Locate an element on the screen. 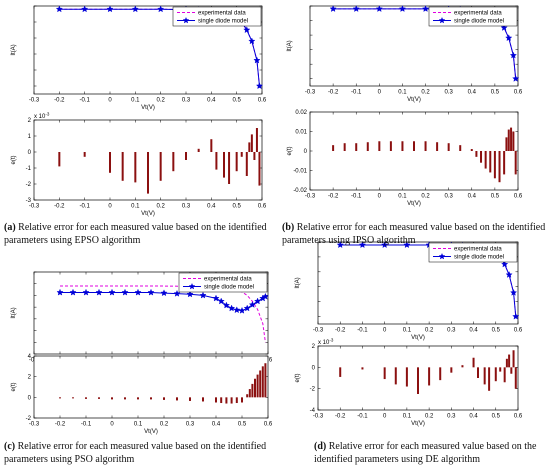 The image size is (550, 470). caption-letter: (c) is located at coordinates (10, 446).